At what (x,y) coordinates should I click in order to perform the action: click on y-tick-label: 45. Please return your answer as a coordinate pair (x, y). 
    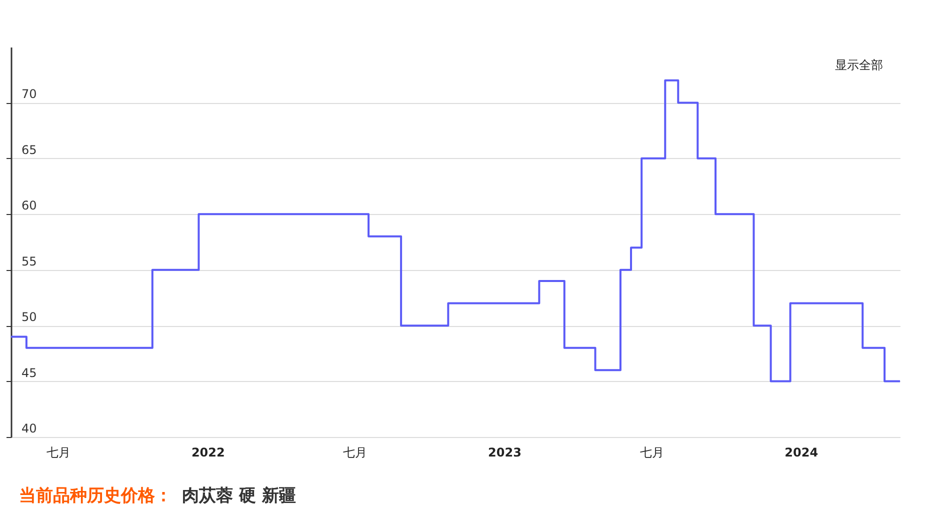
    Looking at the image, I should click on (29, 373).